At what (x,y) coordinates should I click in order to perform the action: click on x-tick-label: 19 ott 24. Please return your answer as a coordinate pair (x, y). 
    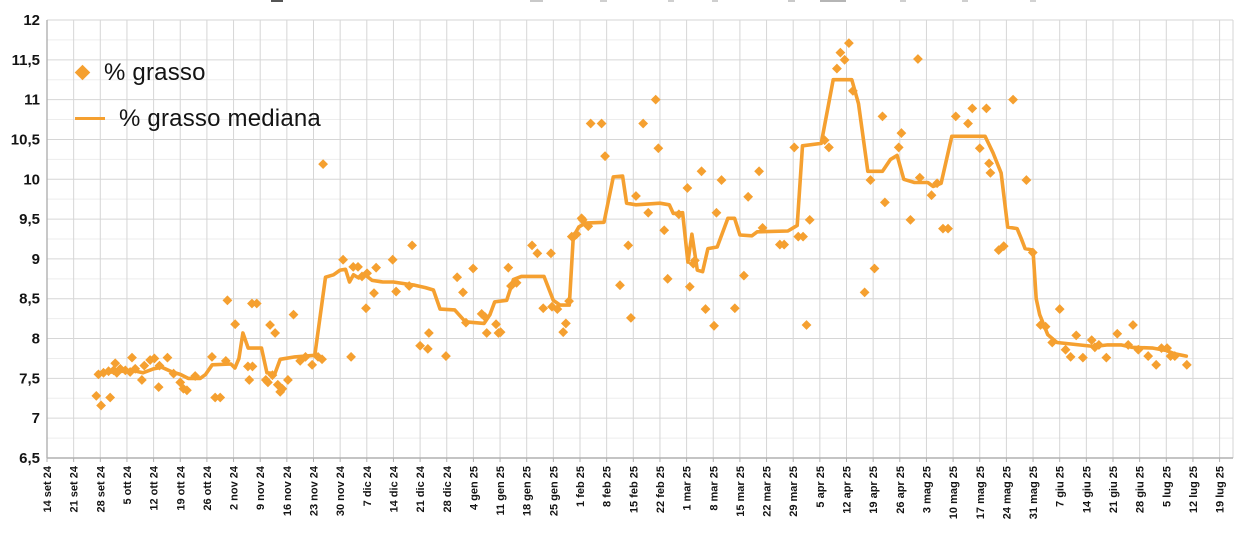
    Looking at the image, I should click on (181, 488).